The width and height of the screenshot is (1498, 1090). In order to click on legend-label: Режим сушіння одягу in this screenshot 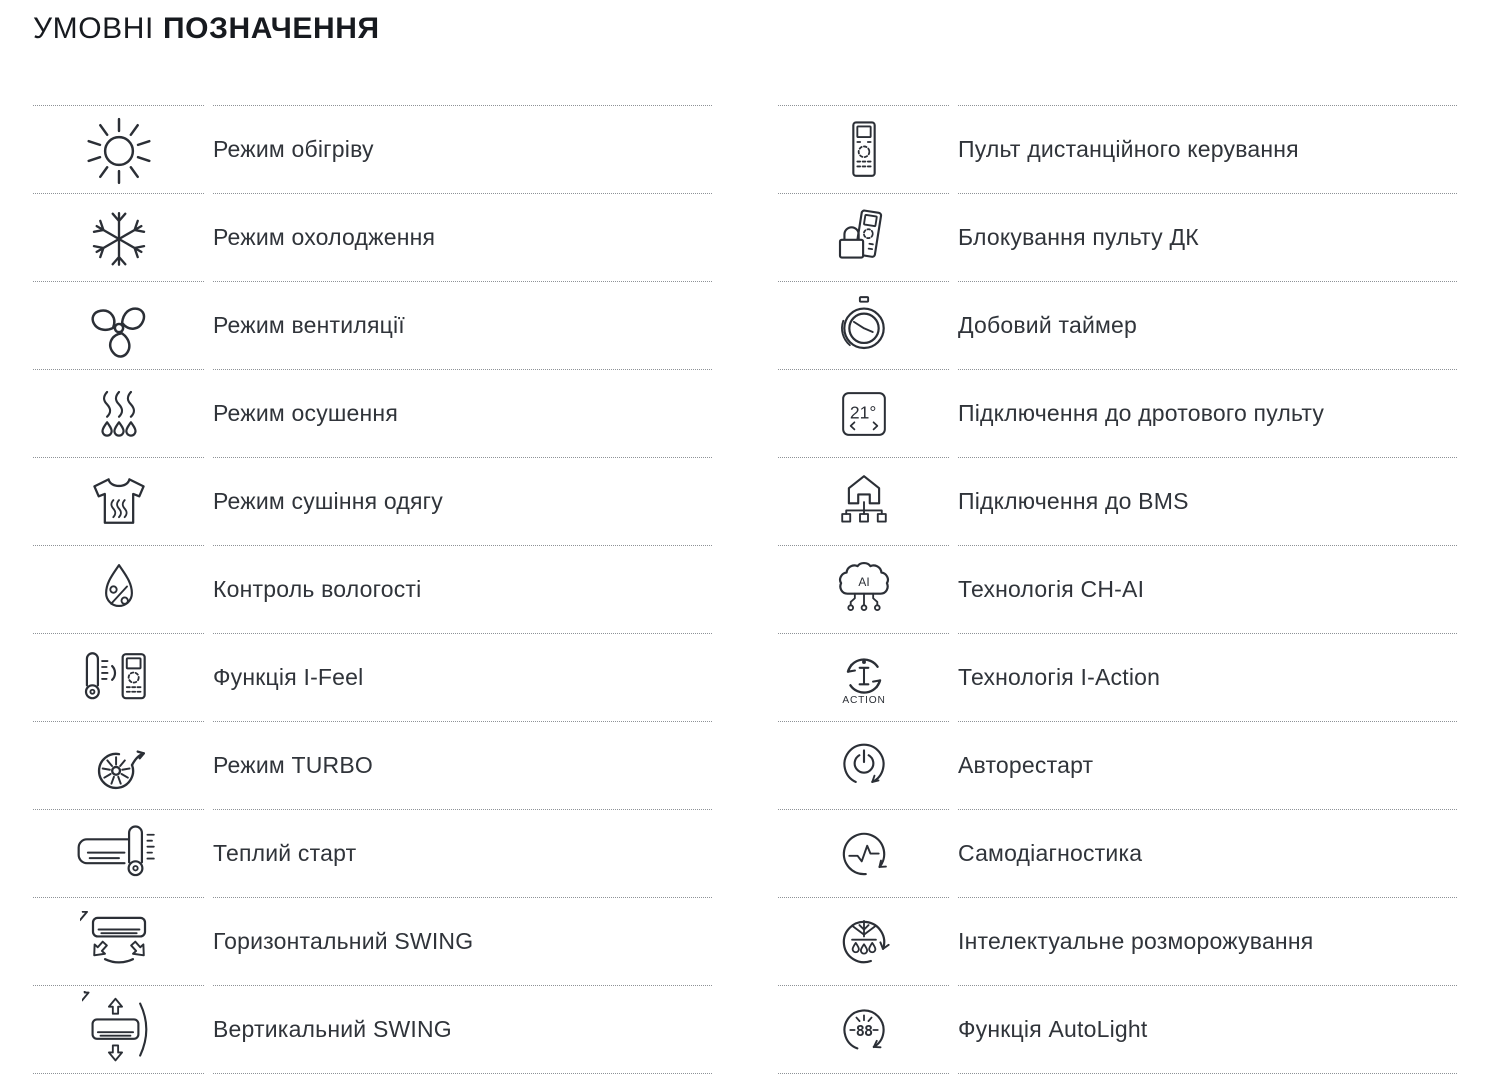, I will do `click(328, 501)`.